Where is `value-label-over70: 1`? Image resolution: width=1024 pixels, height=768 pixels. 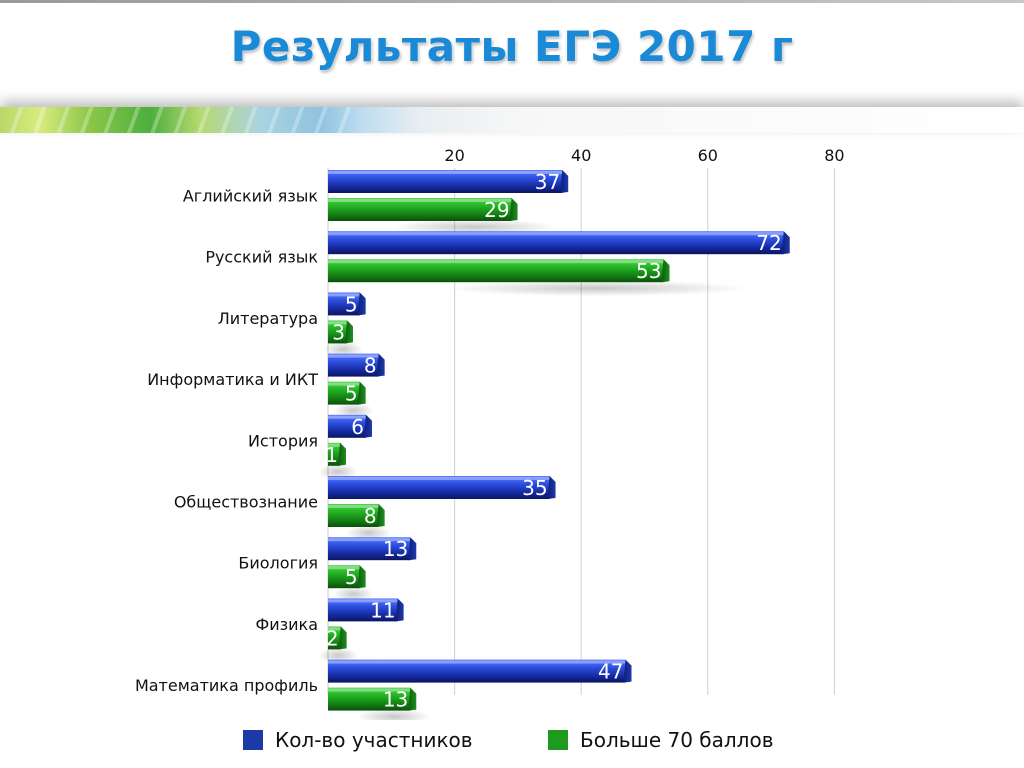 value-label-over70: 1 is located at coordinates (331, 455).